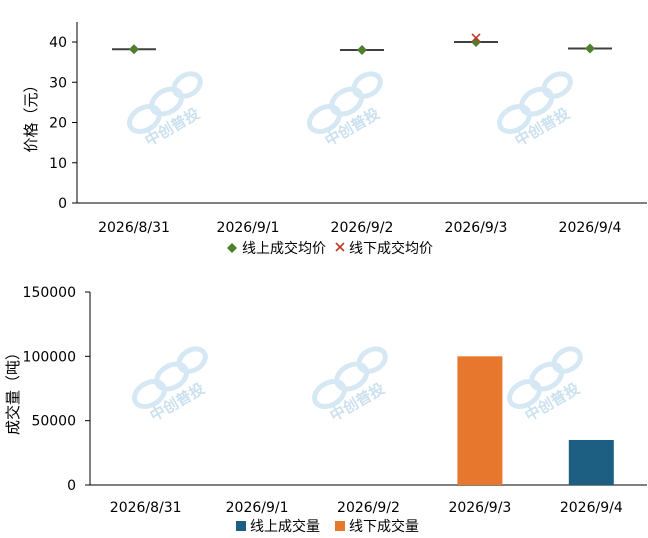 The height and width of the screenshot is (538, 648). Describe the element at coordinates (362, 44) in the screenshot. I see `price-marks` at that location.